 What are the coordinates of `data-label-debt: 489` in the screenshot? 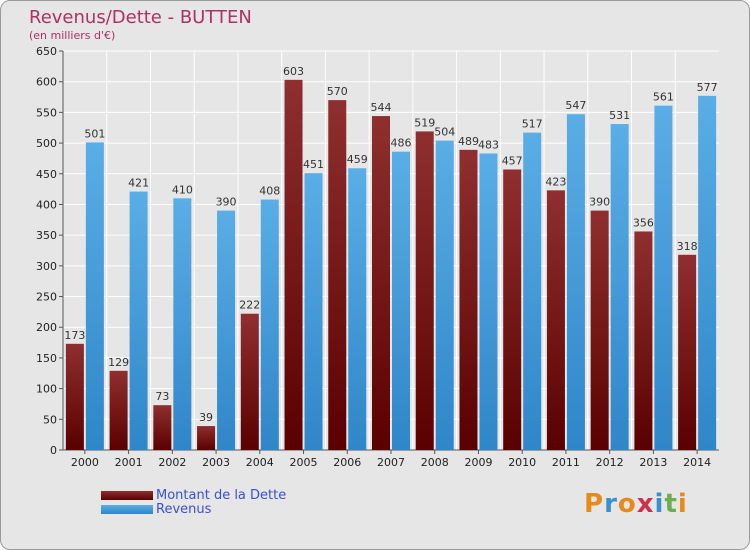 It's located at (468, 141).